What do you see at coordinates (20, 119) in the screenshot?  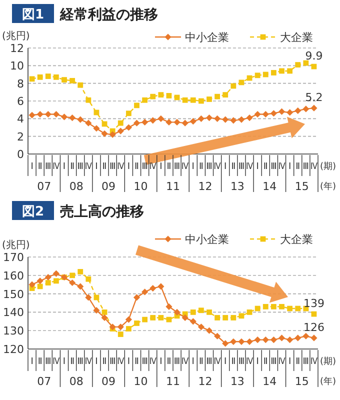 I see `y-tick-label: 4` at bounding box center [20, 119].